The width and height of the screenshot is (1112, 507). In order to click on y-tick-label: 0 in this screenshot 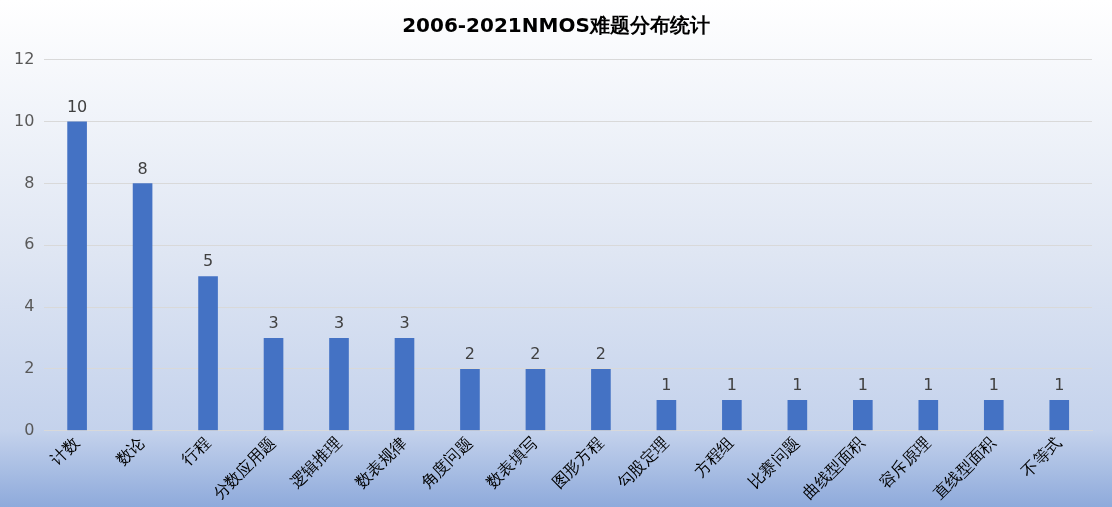, I will do `click(29, 430)`.